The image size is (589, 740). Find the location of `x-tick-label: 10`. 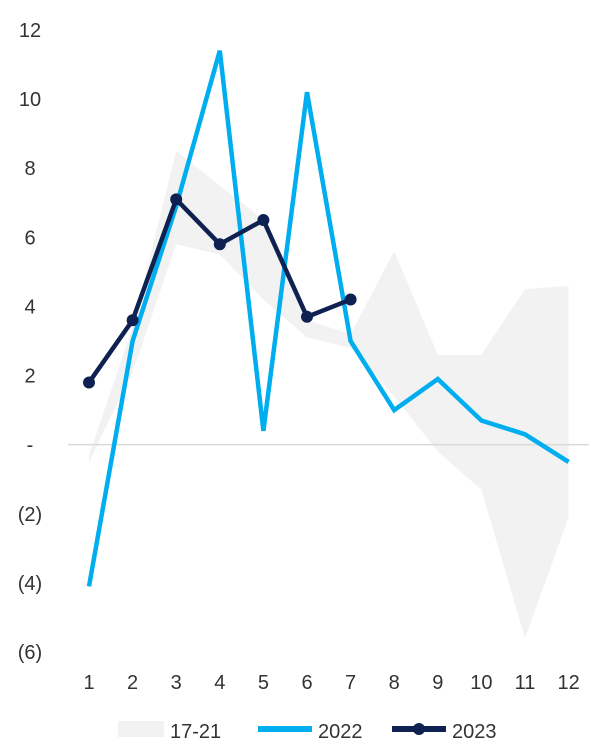

x-tick-label: 10 is located at coordinates (481, 683).